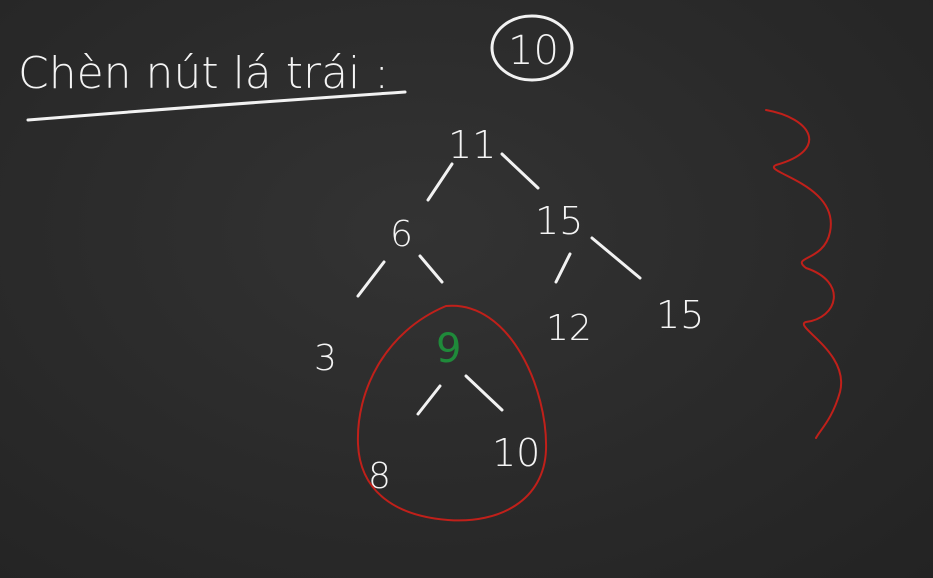 Image resolution: width=933 pixels, height=578 pixels. I want to click on node-right-left: 12, so click(569, 328).